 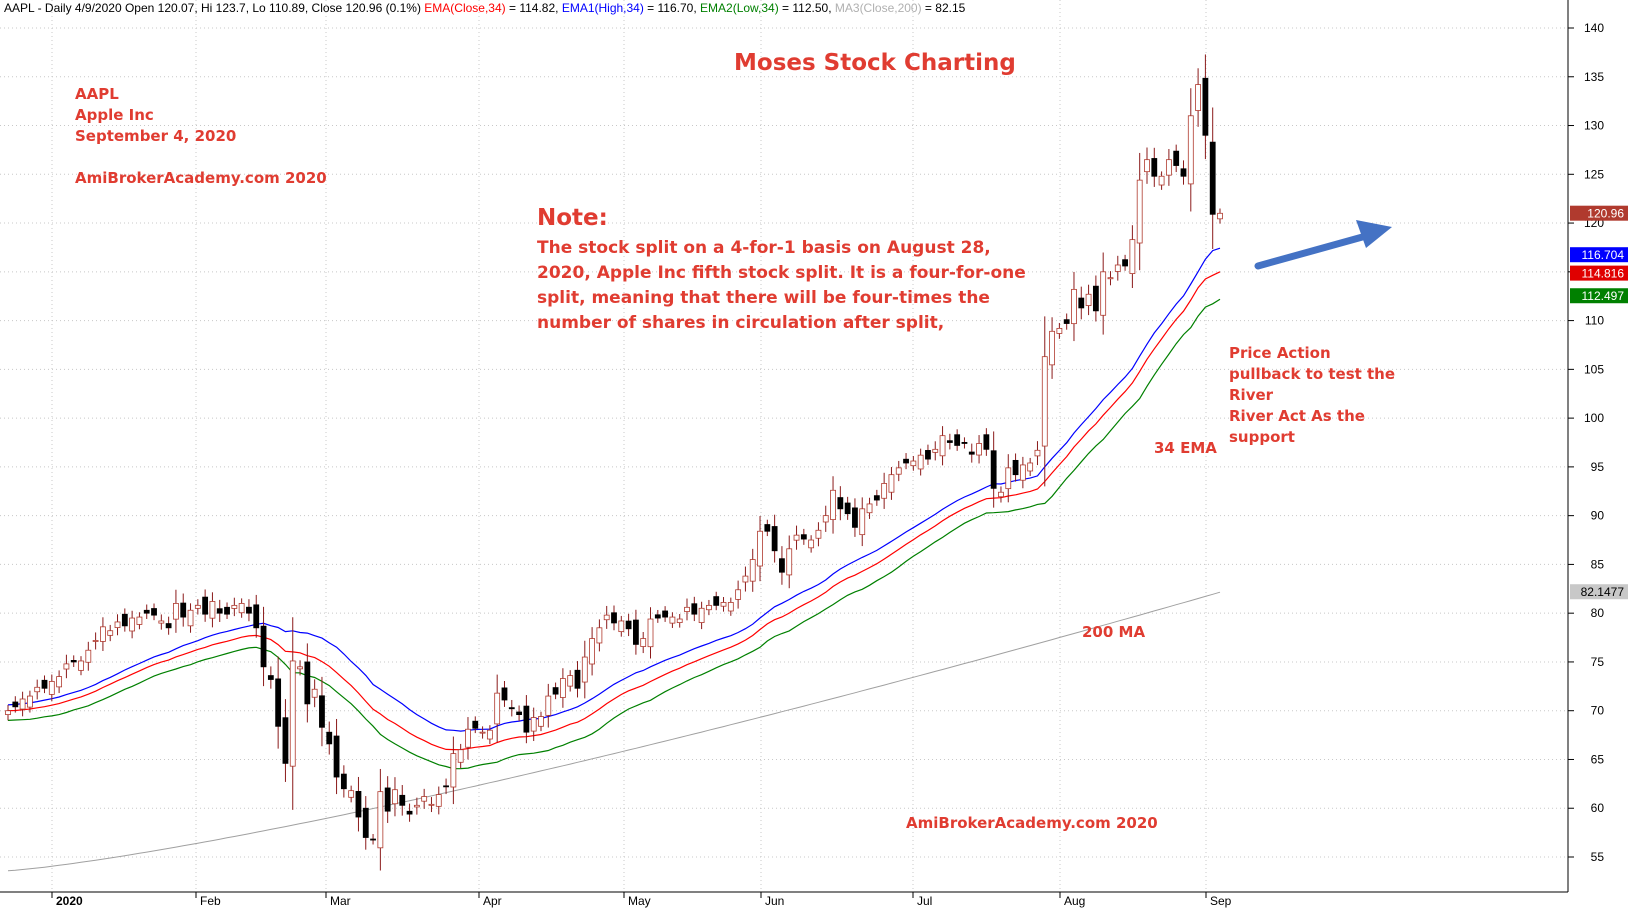 What do you see at coordinates (739, 8) in the screenshot?
I see `header-ema-low-label: EMA2(Low,34)` at bounding box center [739, 8].